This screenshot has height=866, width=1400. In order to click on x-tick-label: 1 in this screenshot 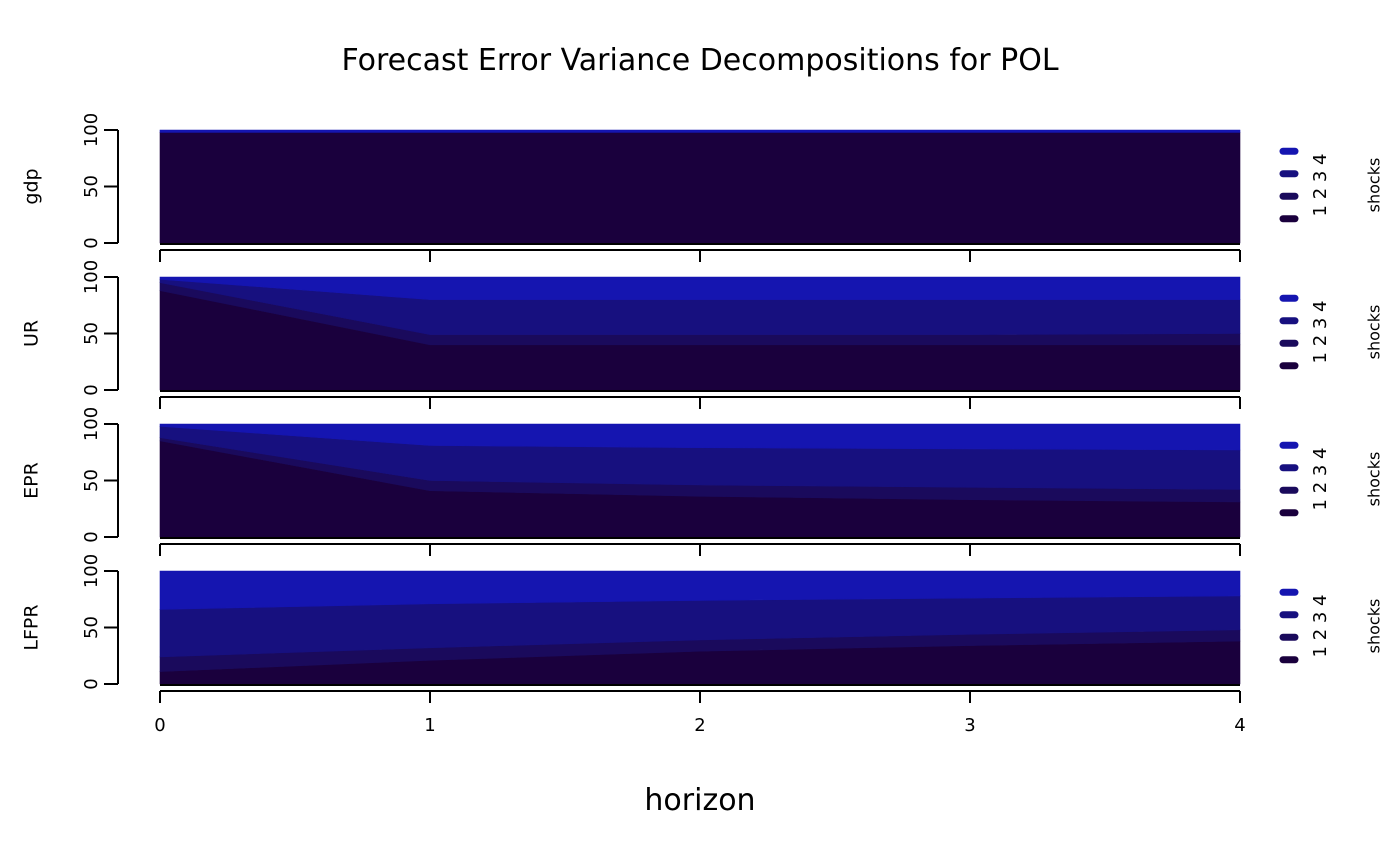, I will do `click(429, 725)`.